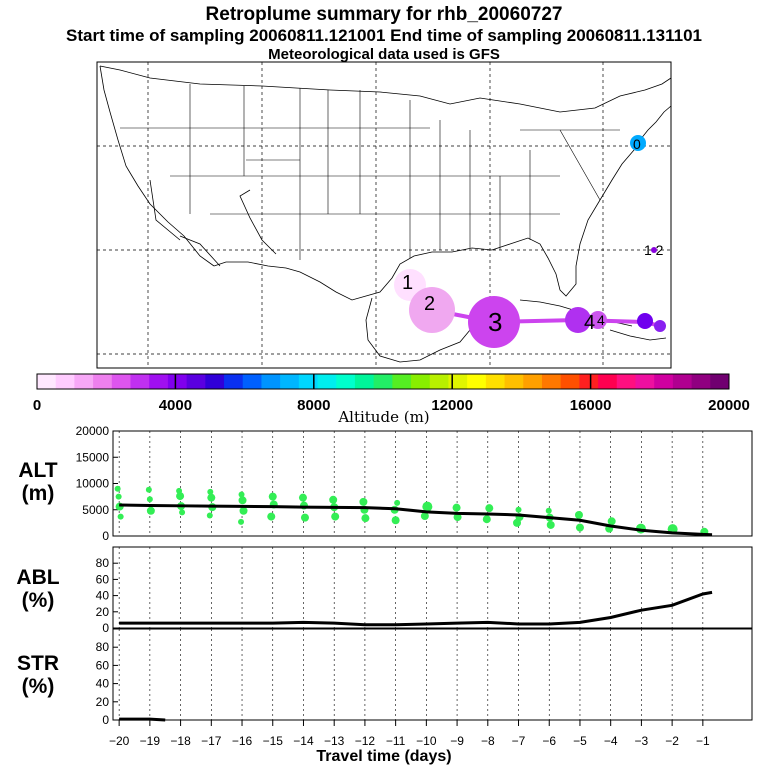 This screenshot has width=768, height=768. What do you see at coordinates (452, 405) in the screenshot?
I see `colorbar-tick-label: 12000` at bounding box center [452, 405].